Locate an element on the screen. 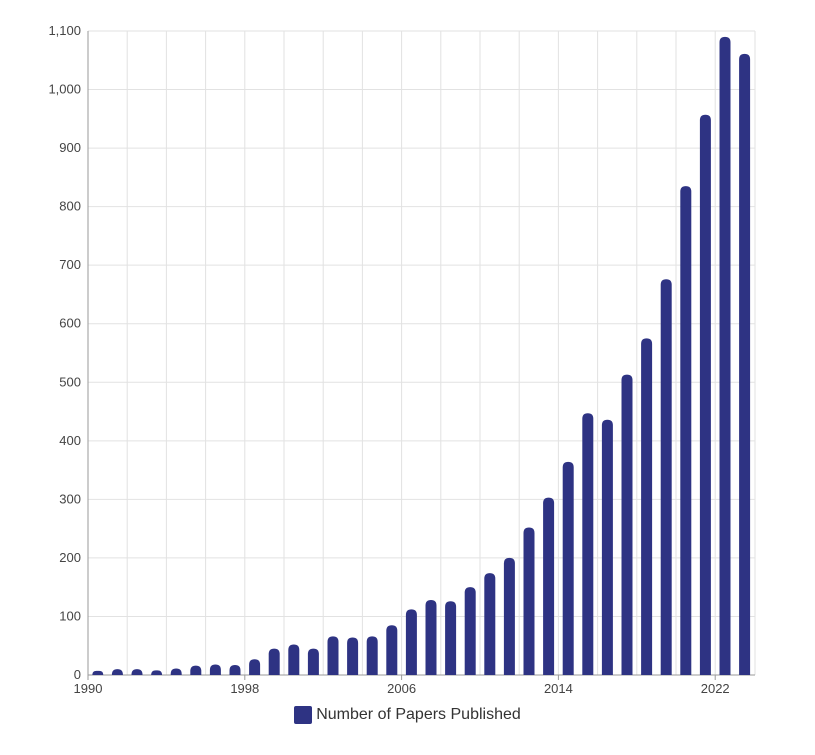  bar-2021 is located at coordinates (705, 395).